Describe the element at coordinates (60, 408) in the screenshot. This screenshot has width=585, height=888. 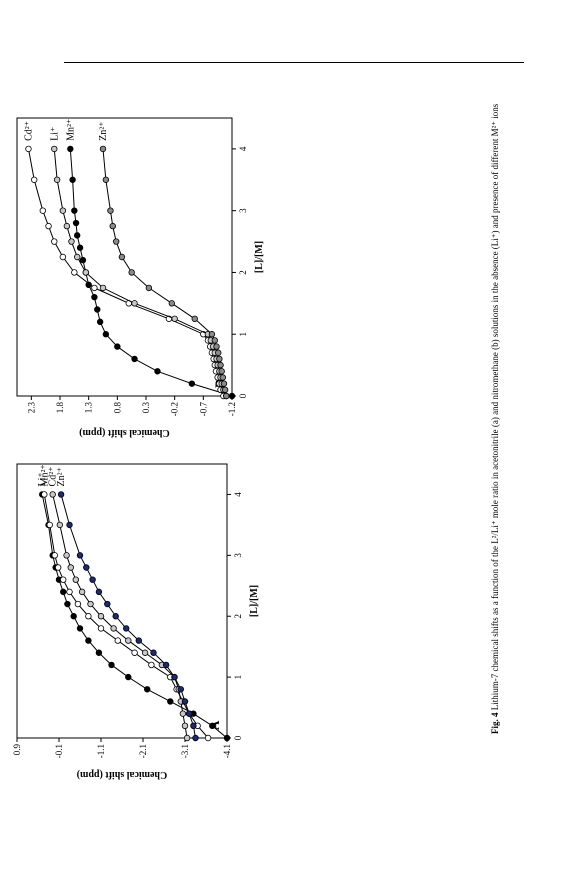
I see `y-tick-label: 1.8` at that location.